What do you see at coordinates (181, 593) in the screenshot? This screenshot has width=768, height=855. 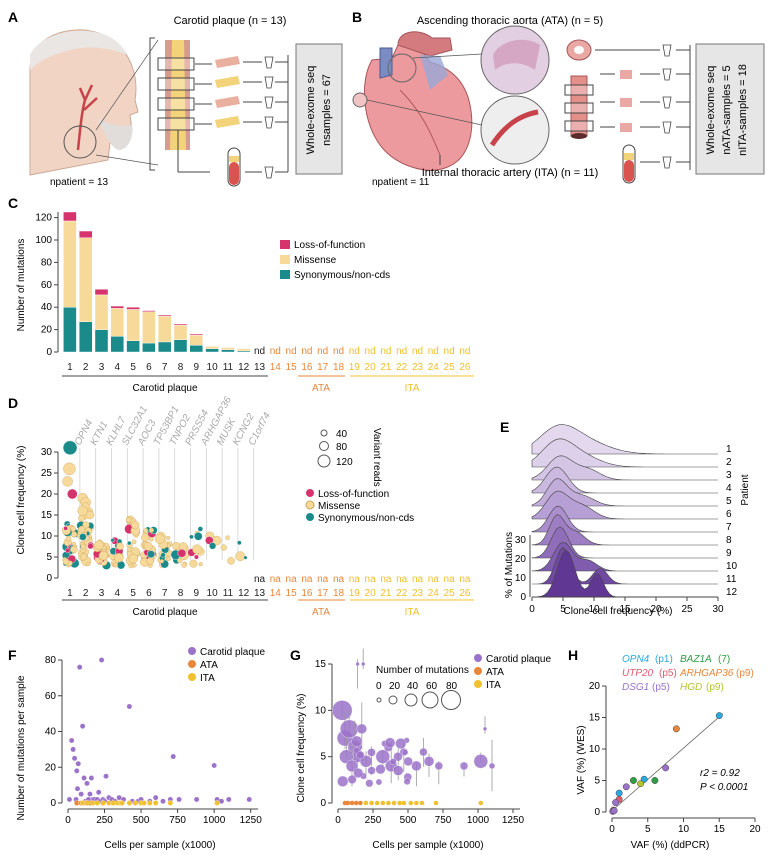 I see `d-x-tick-label: 8` at bounding box center [181, 593].